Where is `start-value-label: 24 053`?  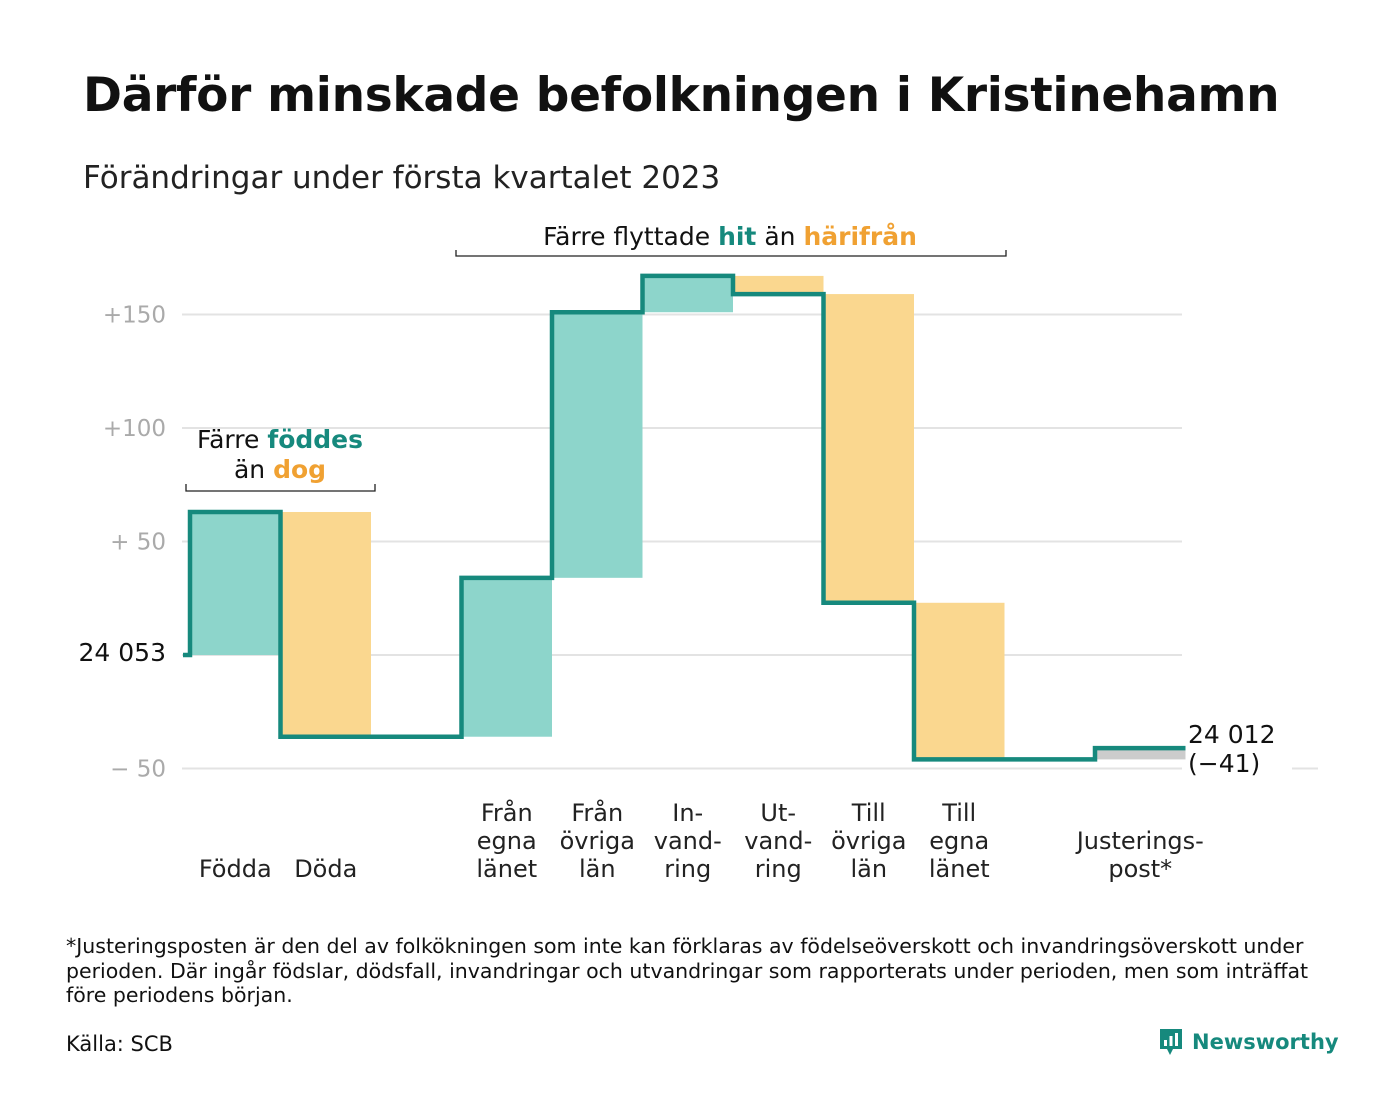
start-value-label: 24 053 is located at coordinates (122, 652).